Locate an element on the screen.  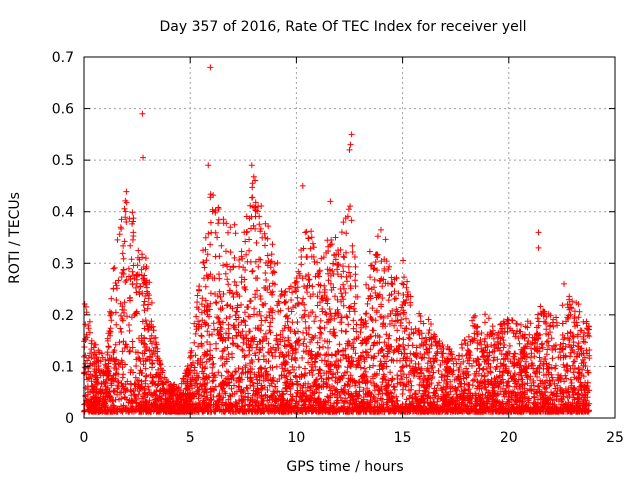
x-tick-label: 15 is located at coordinates (403, 438).